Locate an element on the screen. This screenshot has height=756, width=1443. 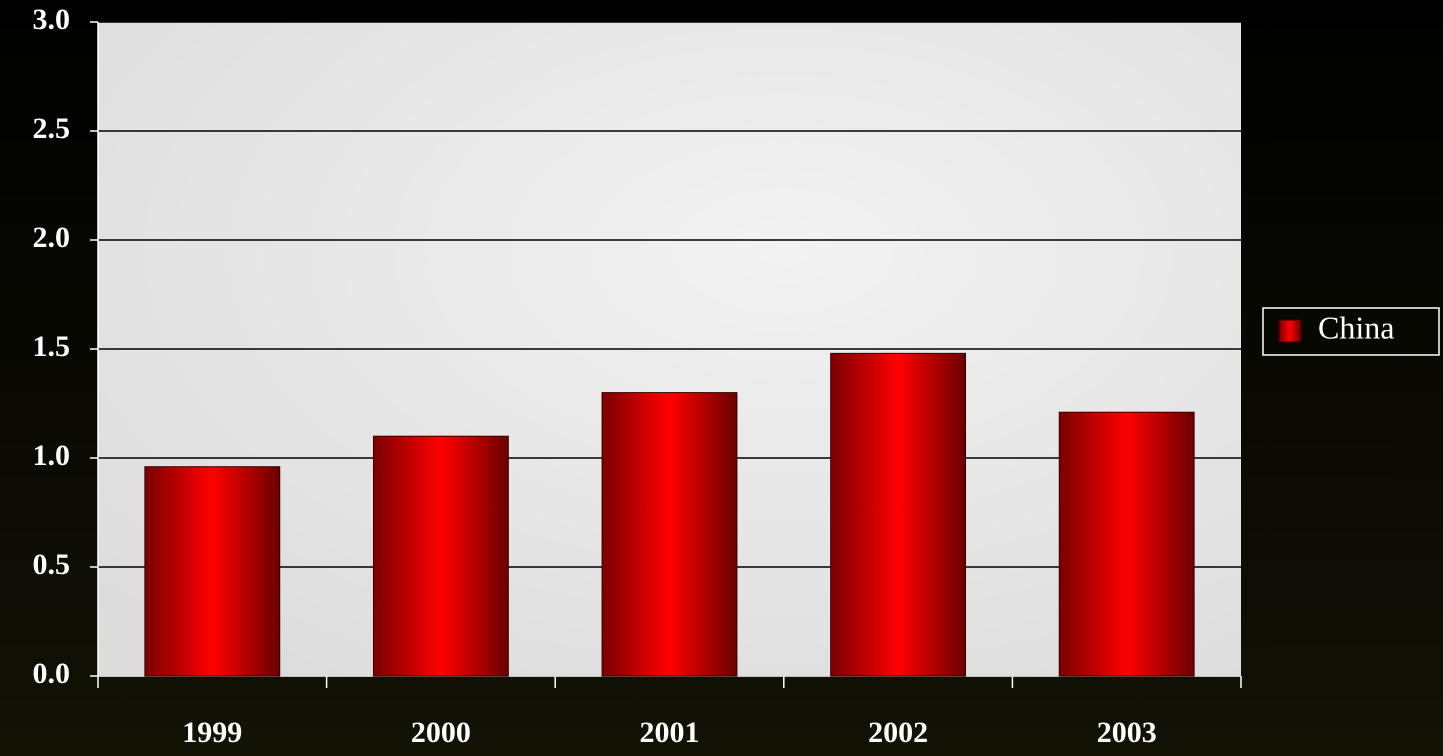
legend-box is located at coordinates (1351, 331).